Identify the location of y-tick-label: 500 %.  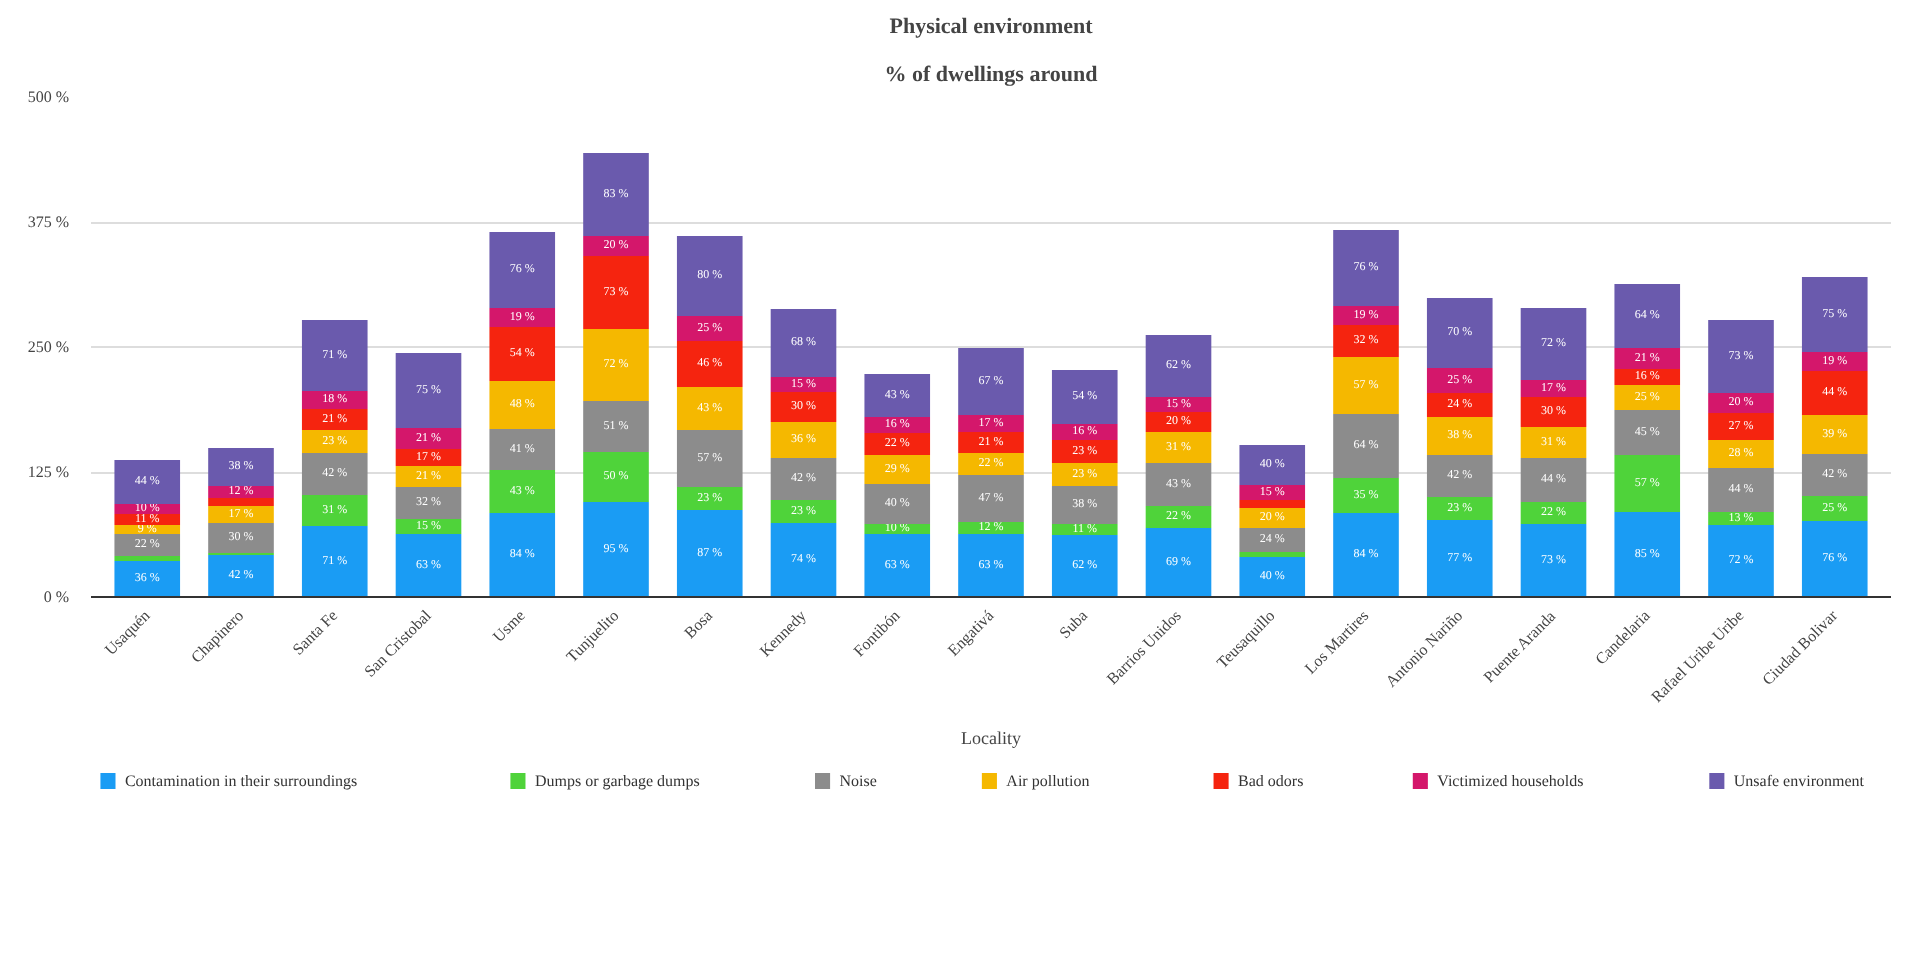
(48, 97).